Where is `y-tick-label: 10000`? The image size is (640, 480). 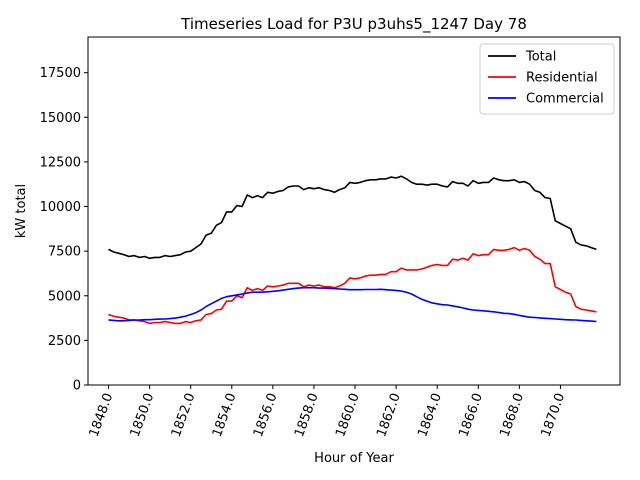 y-tick-label: 10000 is located at coordinates (60, 207).